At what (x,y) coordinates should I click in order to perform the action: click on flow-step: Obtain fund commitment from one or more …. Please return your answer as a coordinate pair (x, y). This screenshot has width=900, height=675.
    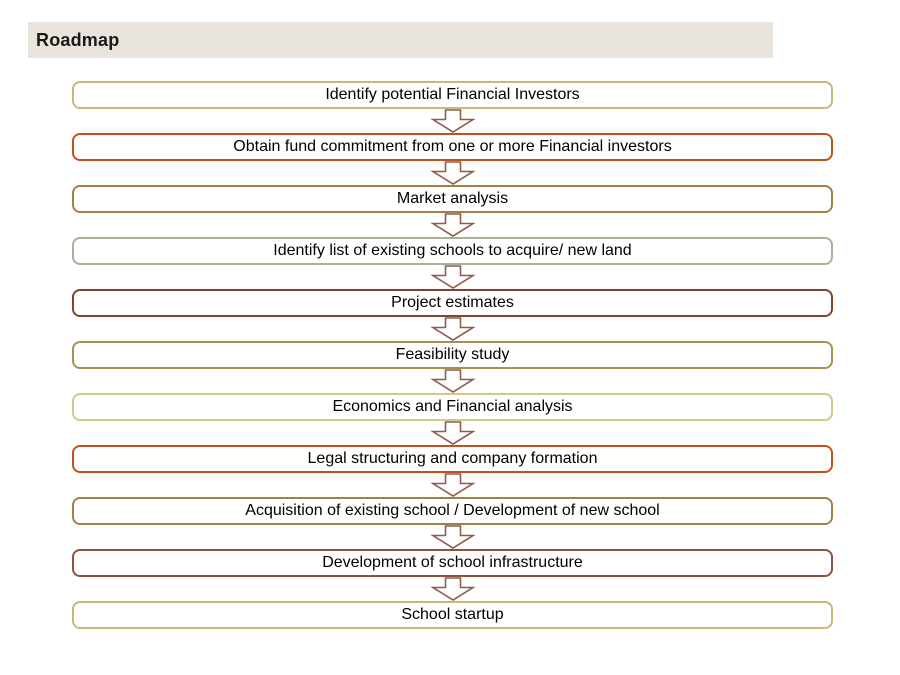
    Looking at the image, I should click on (452, 147).